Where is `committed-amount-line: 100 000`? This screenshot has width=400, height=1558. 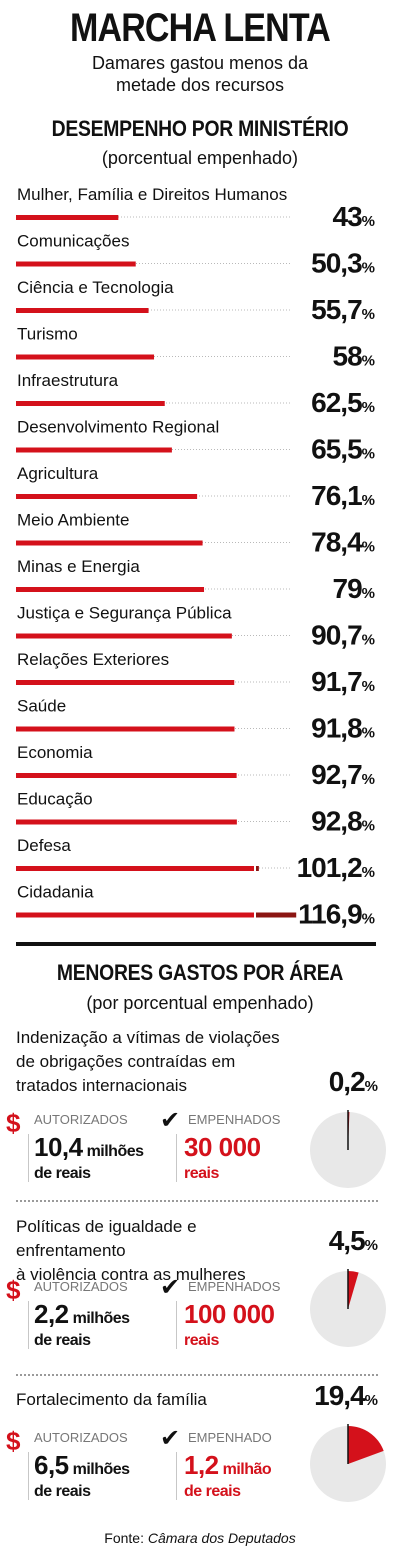 committed-amount-line: 100 000 is located at coordinates (229, 1315).